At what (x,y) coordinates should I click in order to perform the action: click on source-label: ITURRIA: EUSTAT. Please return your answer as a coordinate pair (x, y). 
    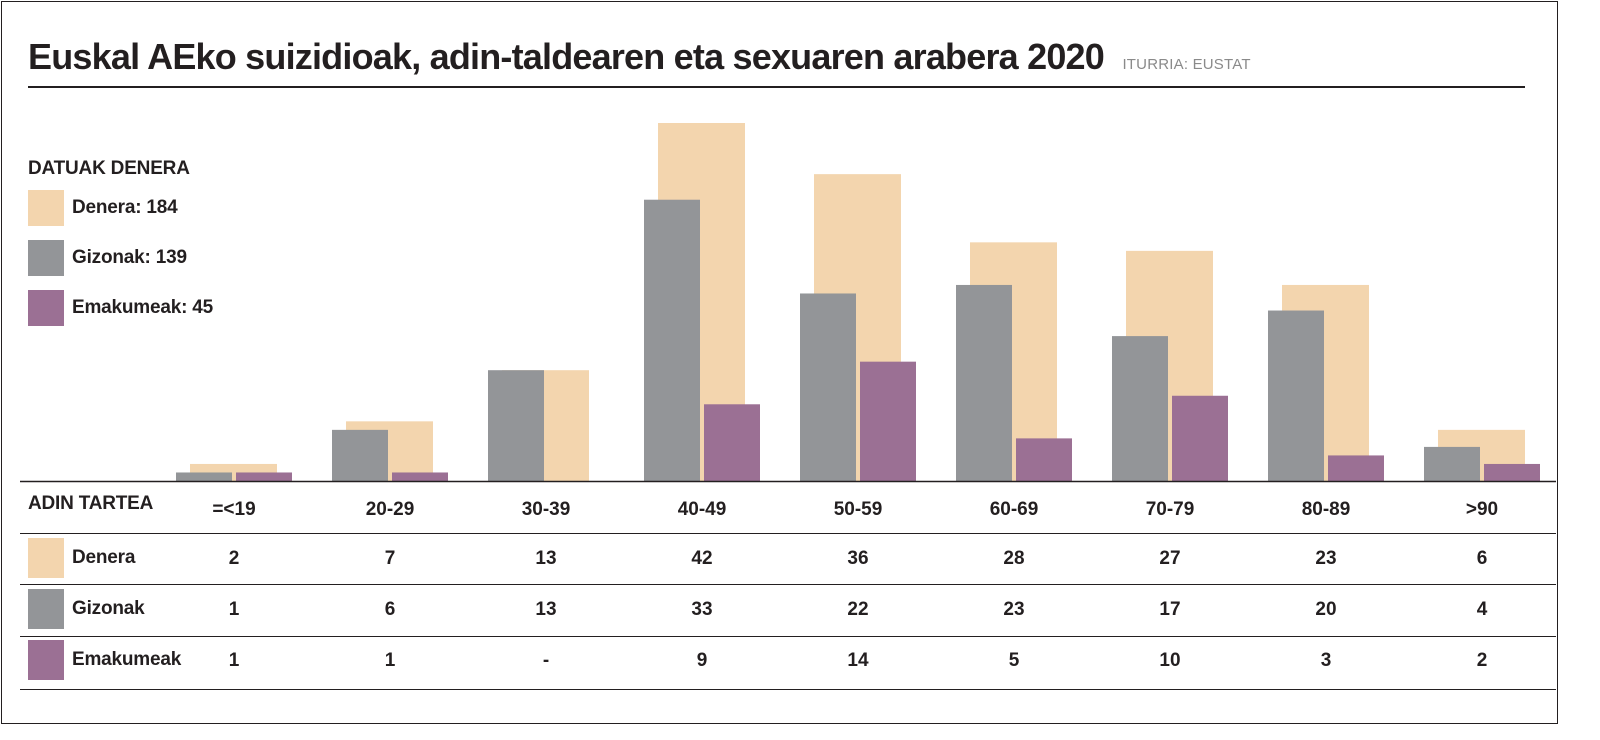
    Looking at the image, I should click on (1186, 64).